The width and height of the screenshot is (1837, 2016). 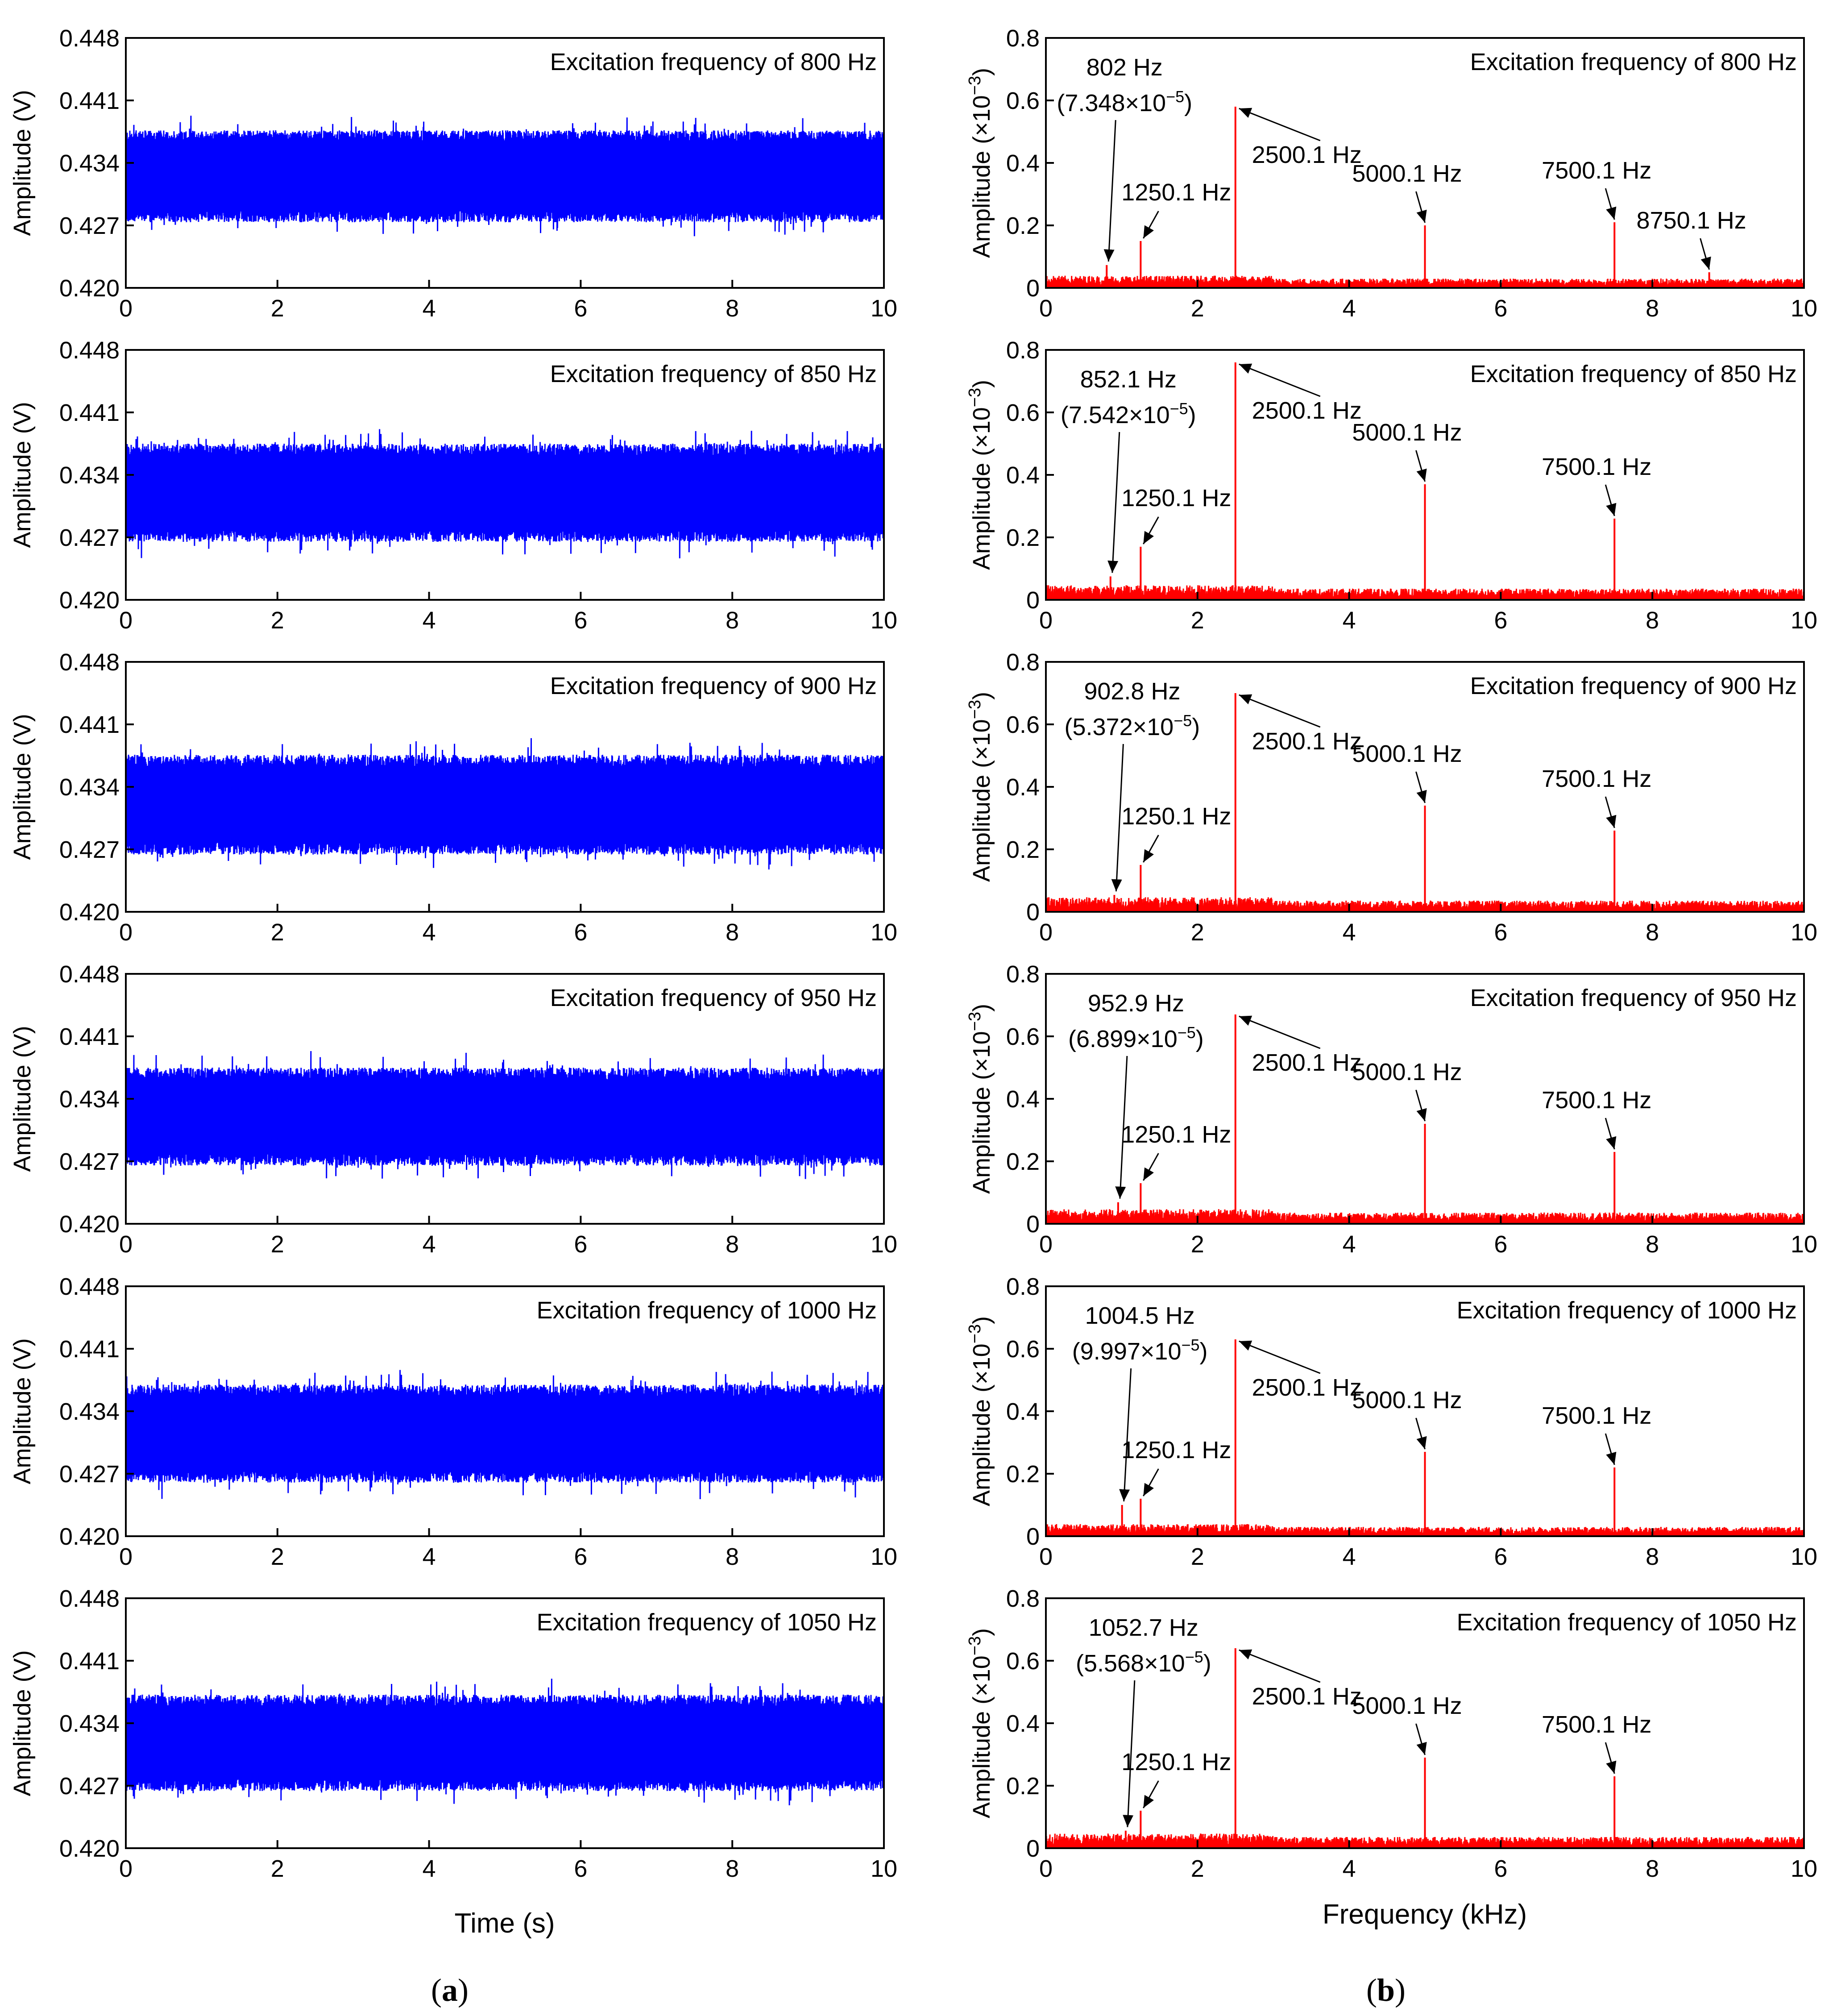 I want to click on peak-label: 952.9 Hz, so click(x=1136, y=1003).